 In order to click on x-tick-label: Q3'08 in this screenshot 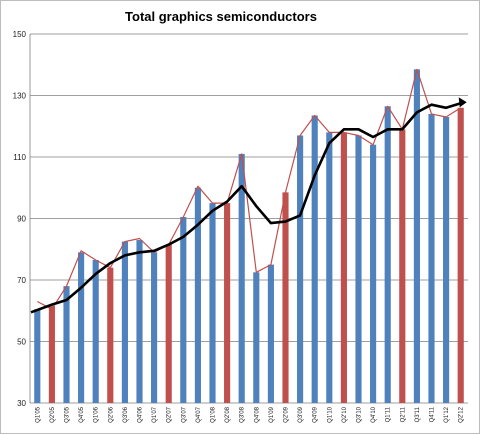, I will do `click(243, 414)`.